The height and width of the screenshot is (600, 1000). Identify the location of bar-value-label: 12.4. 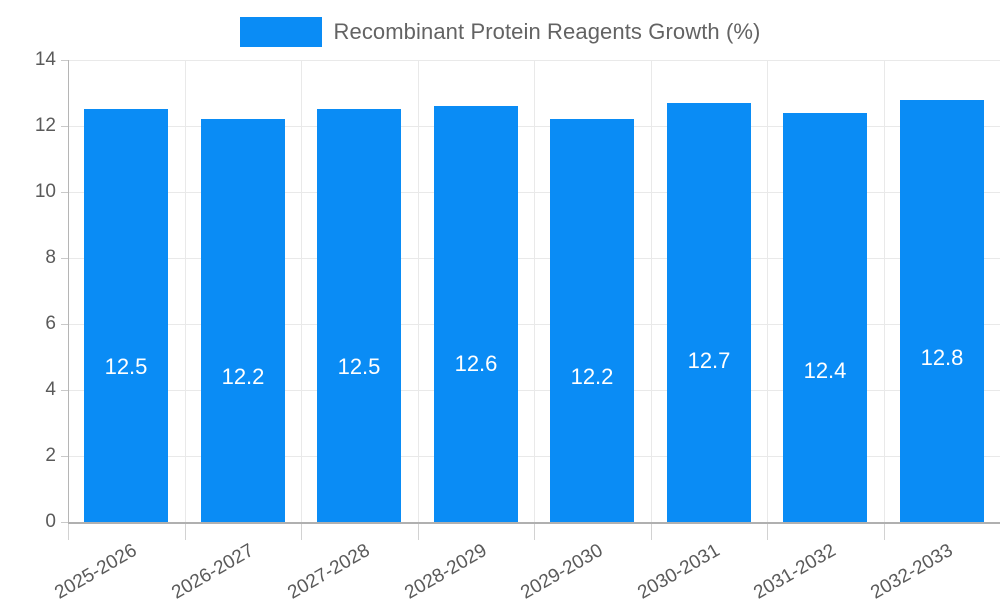
(825, 370).